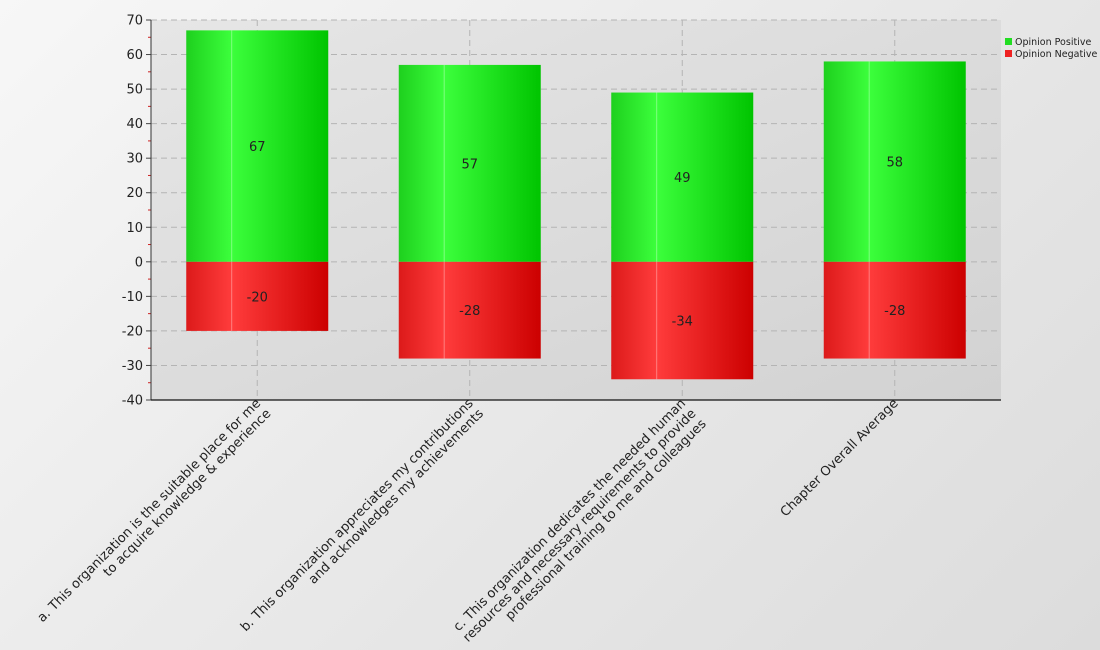 The image size is (1100, 650). Describe the element at coordinates (134, 193) in the screenshot. I see `y-tick-label: 20` at that location.